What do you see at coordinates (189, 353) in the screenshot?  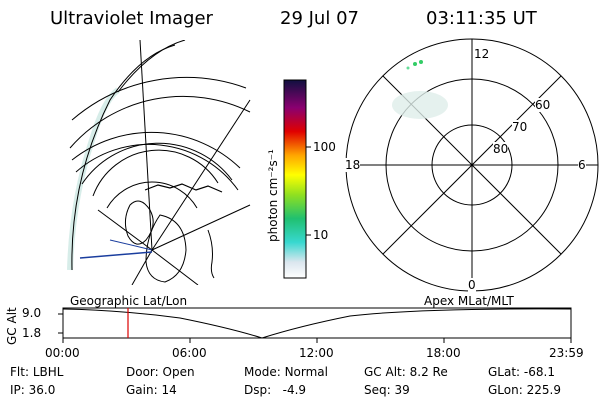 I see `timeline-xtick-0600: 06:00` at bounding box center [189, 353].